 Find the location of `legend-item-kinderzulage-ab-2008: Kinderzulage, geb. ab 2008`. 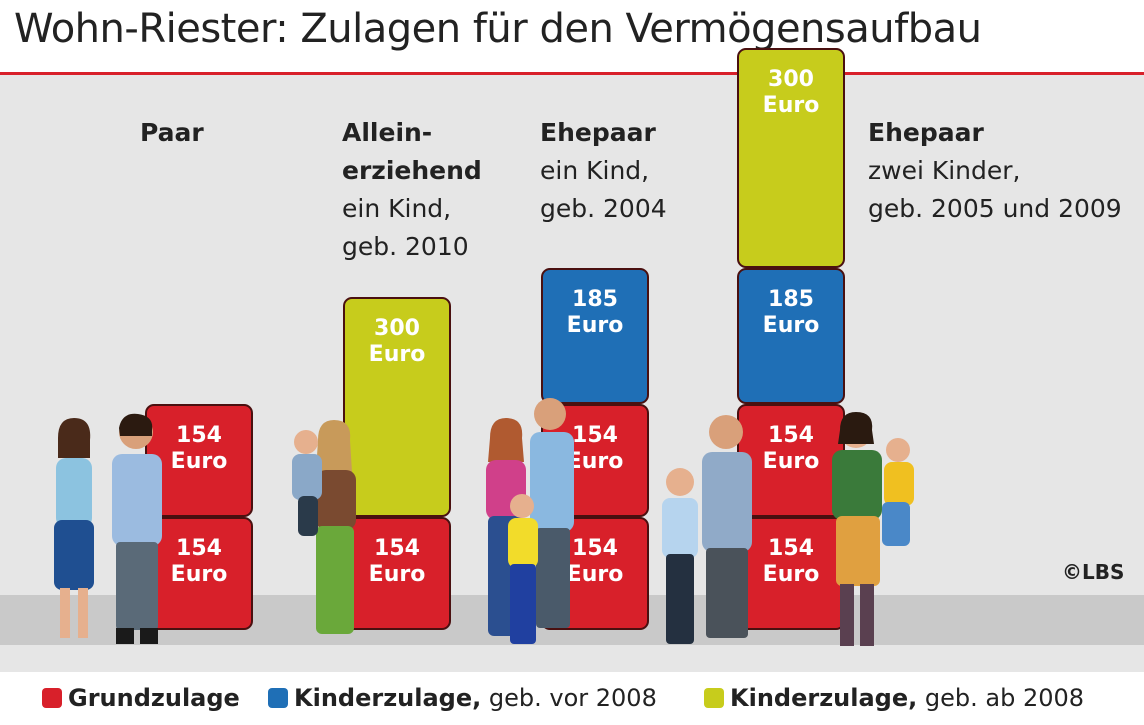

legend-item-kinderzulage-ab-2008: Kinderzulage, geb. ab 2008 is located at coordinates (894, 699).